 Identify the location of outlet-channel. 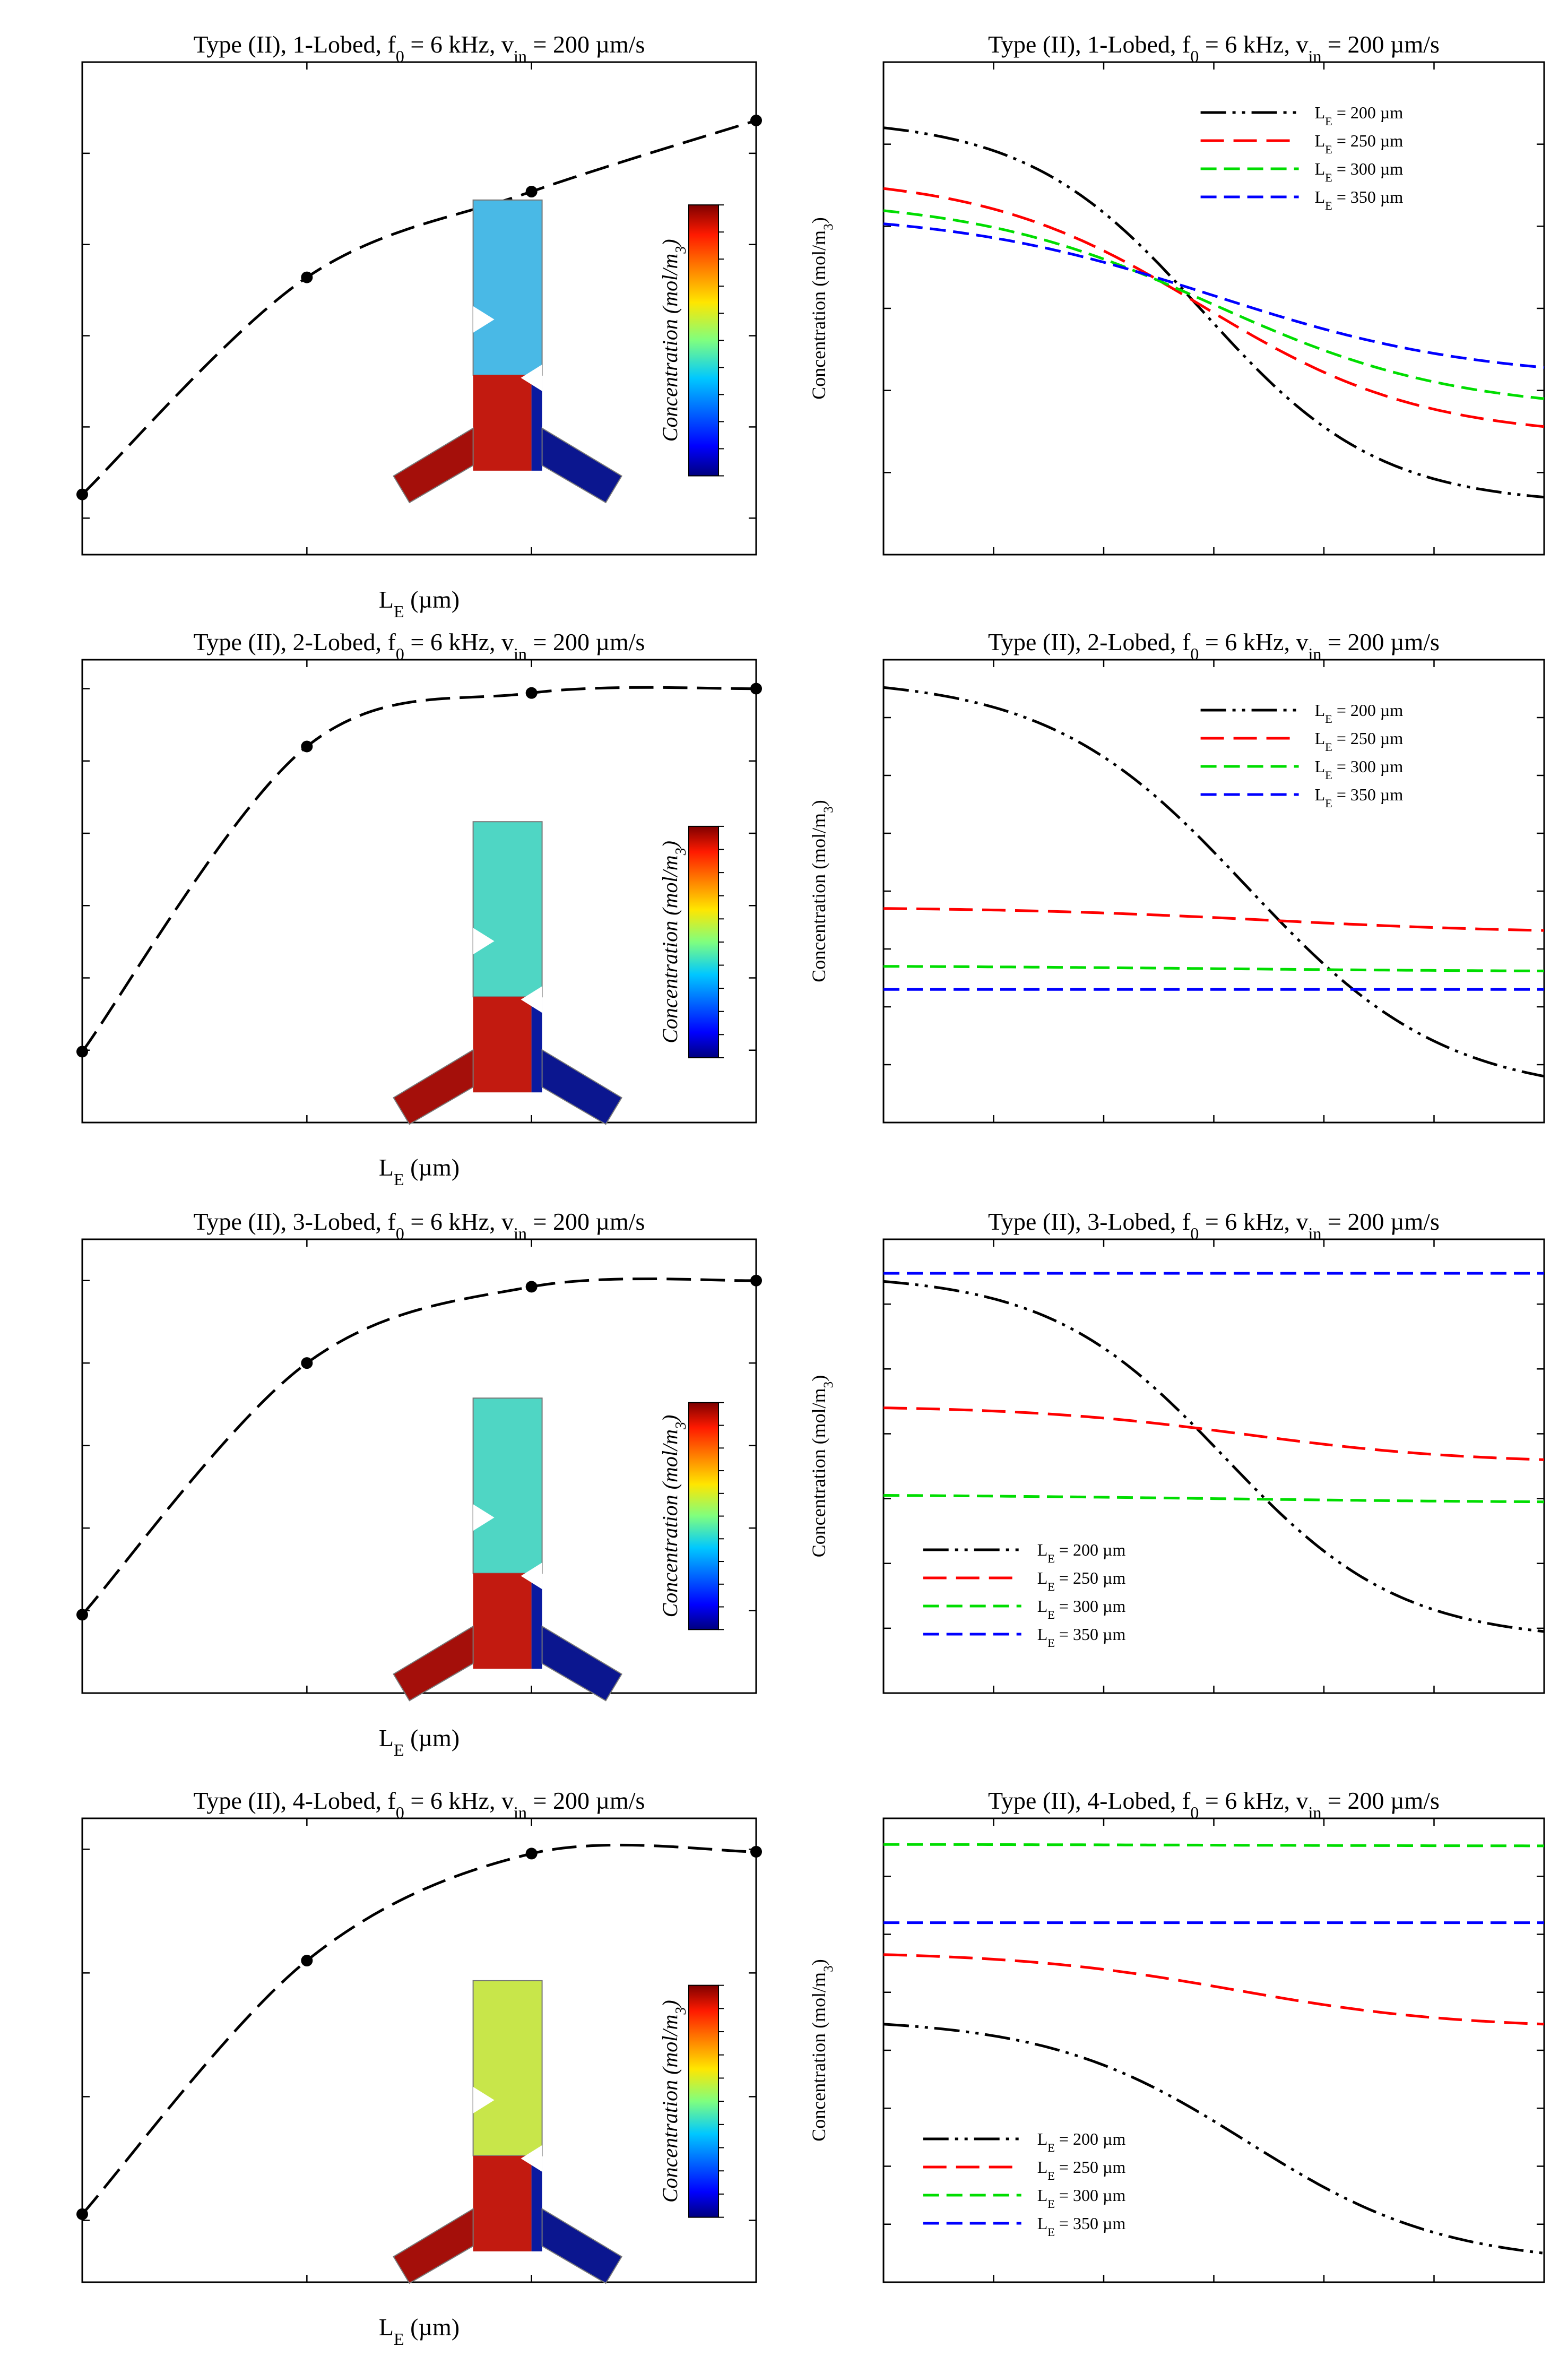
(507, 287).